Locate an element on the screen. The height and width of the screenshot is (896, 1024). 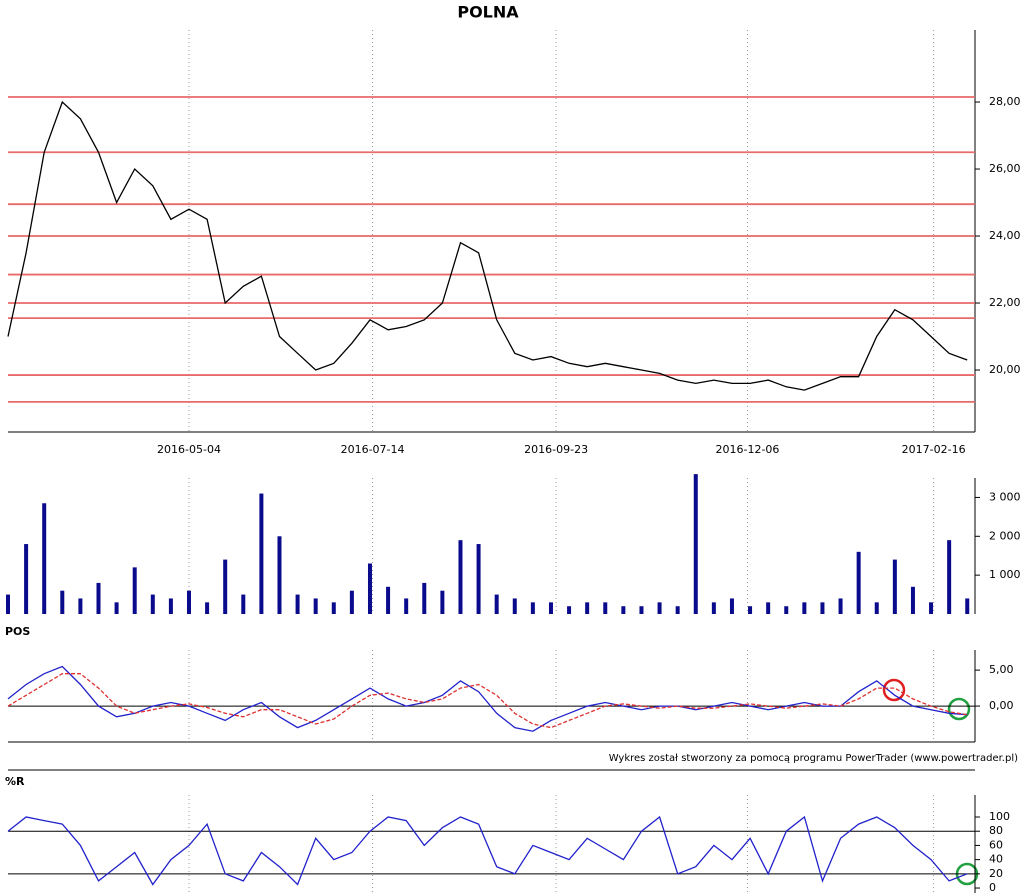
y-tick-label: 20,00 is located at coordinates (1005, 369).